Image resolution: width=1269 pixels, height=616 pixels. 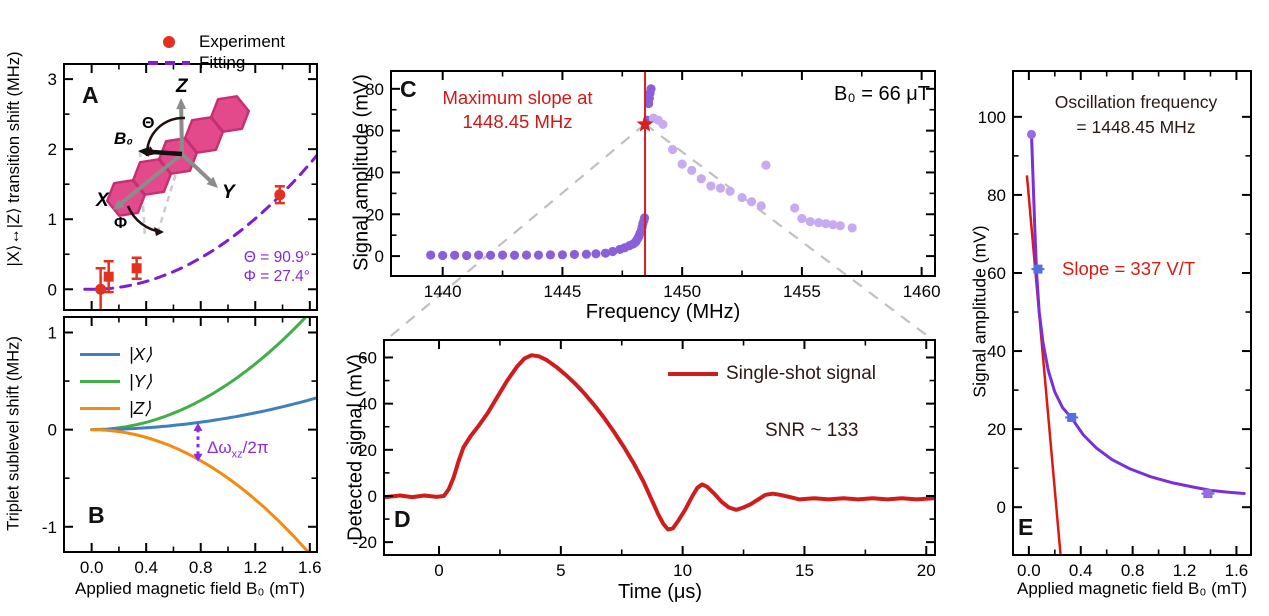 I want to click on max-slope-line2: 1448.45 MHz, so click(x=517, y=121).